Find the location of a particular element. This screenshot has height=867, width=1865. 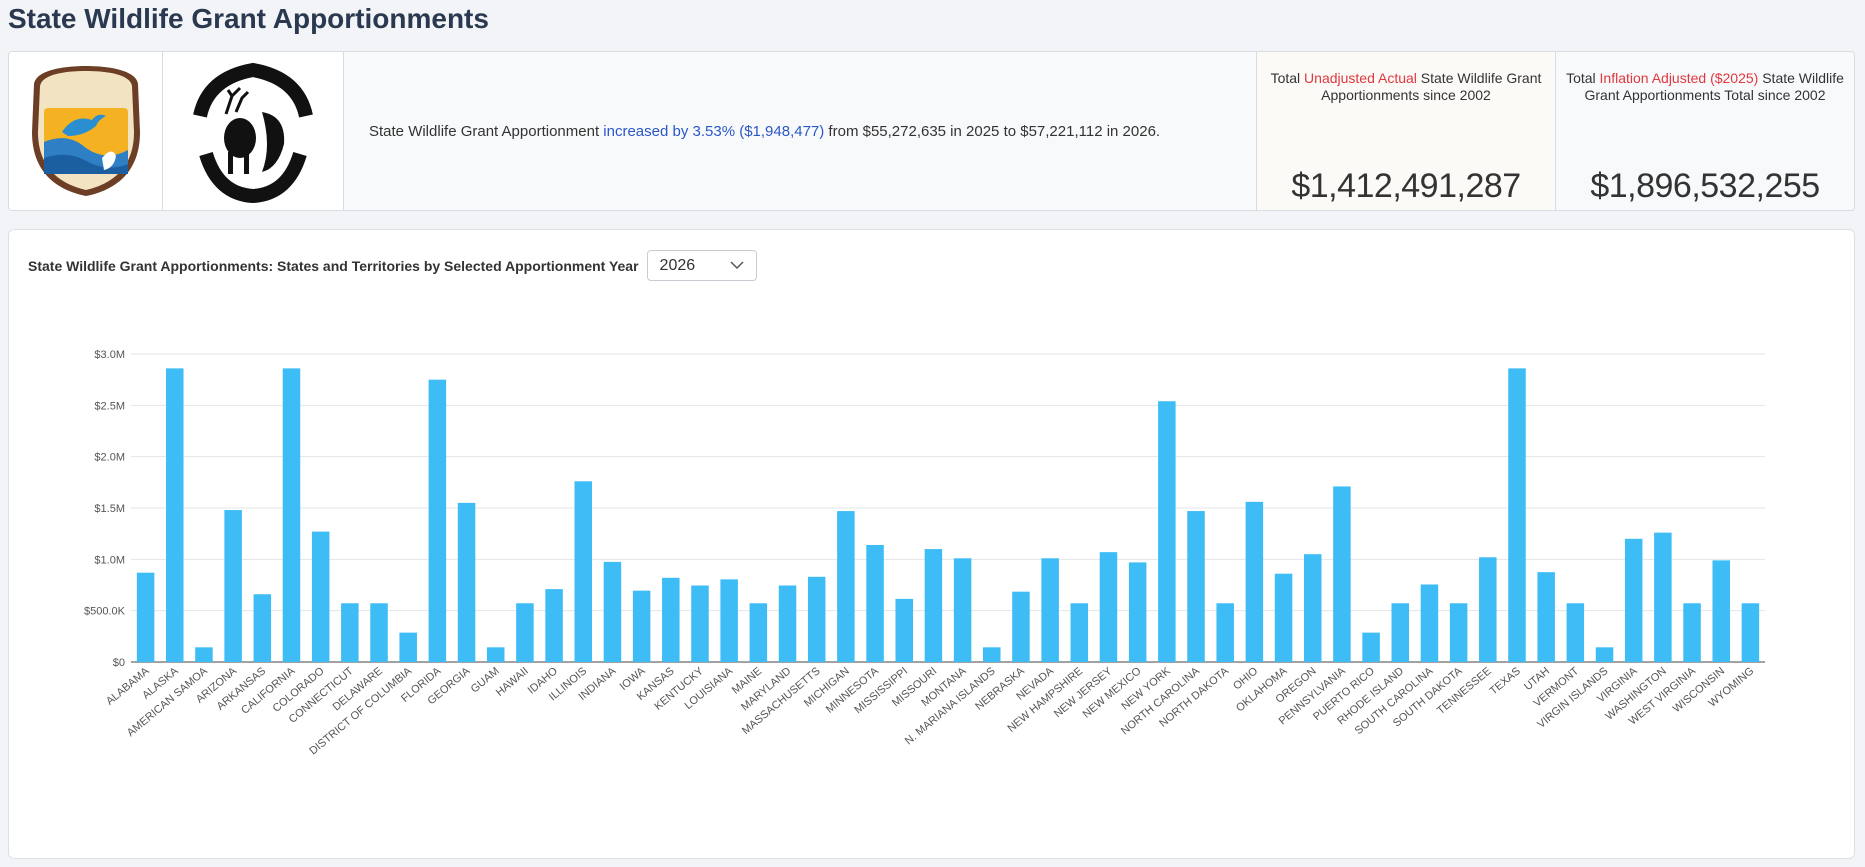

y-tick-label: $1.0M is located at coordinates (109, 560).